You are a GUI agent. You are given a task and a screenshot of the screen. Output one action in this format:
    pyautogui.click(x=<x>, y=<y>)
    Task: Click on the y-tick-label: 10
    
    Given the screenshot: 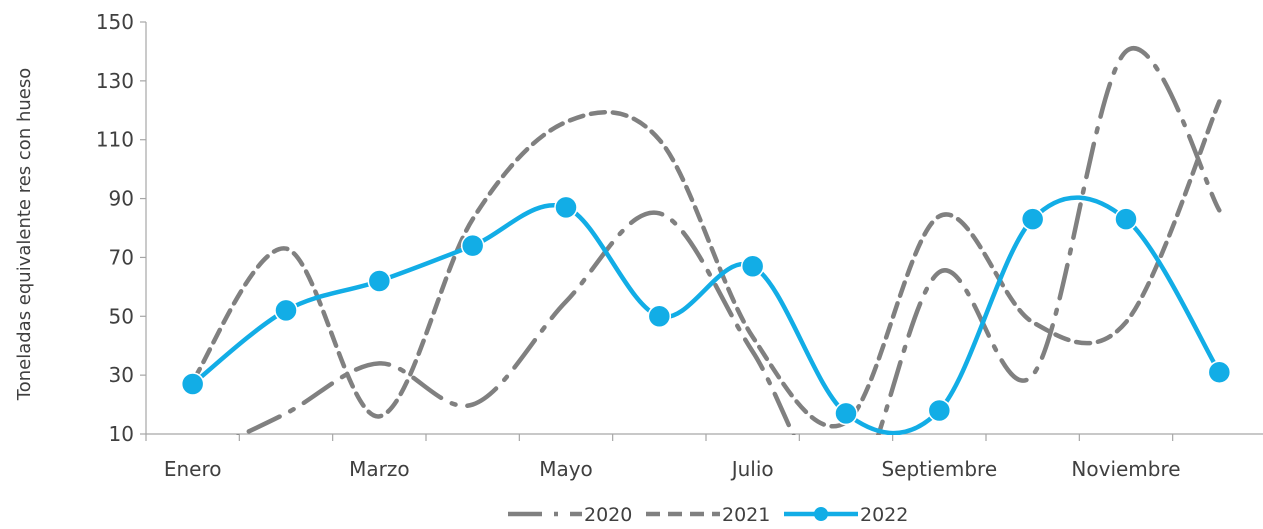 What is the action you would take?
    pyautogui.click(x=121, y=434)
    